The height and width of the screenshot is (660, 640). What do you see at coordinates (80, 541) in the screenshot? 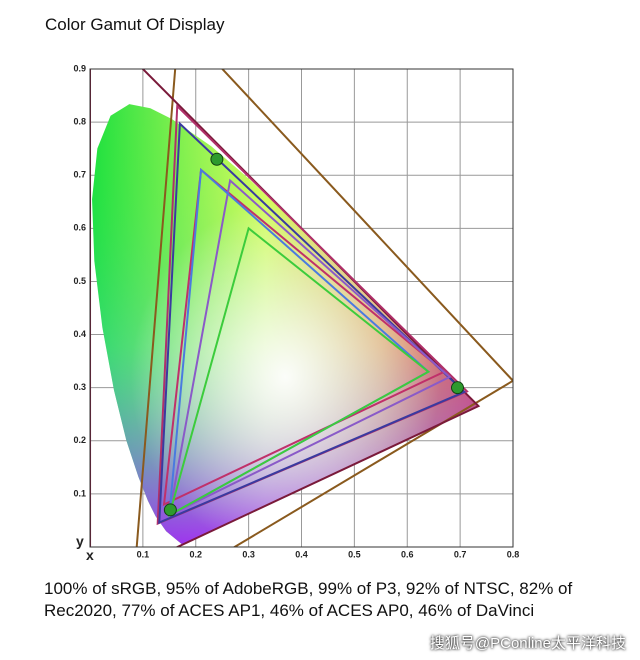
I see `y-axis-label: y` at bounding box center [80, 541].